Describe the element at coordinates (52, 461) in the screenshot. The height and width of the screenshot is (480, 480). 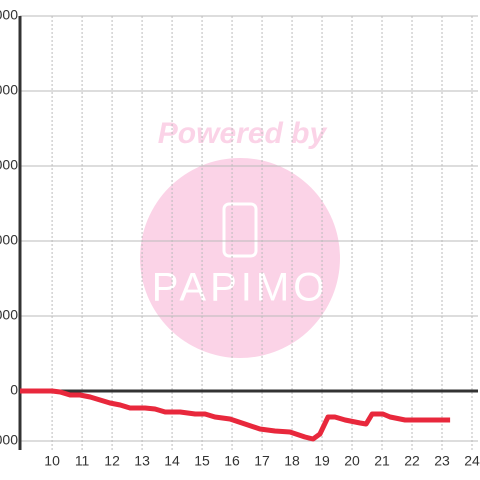
I see `x-tick-label: 10` at that location.